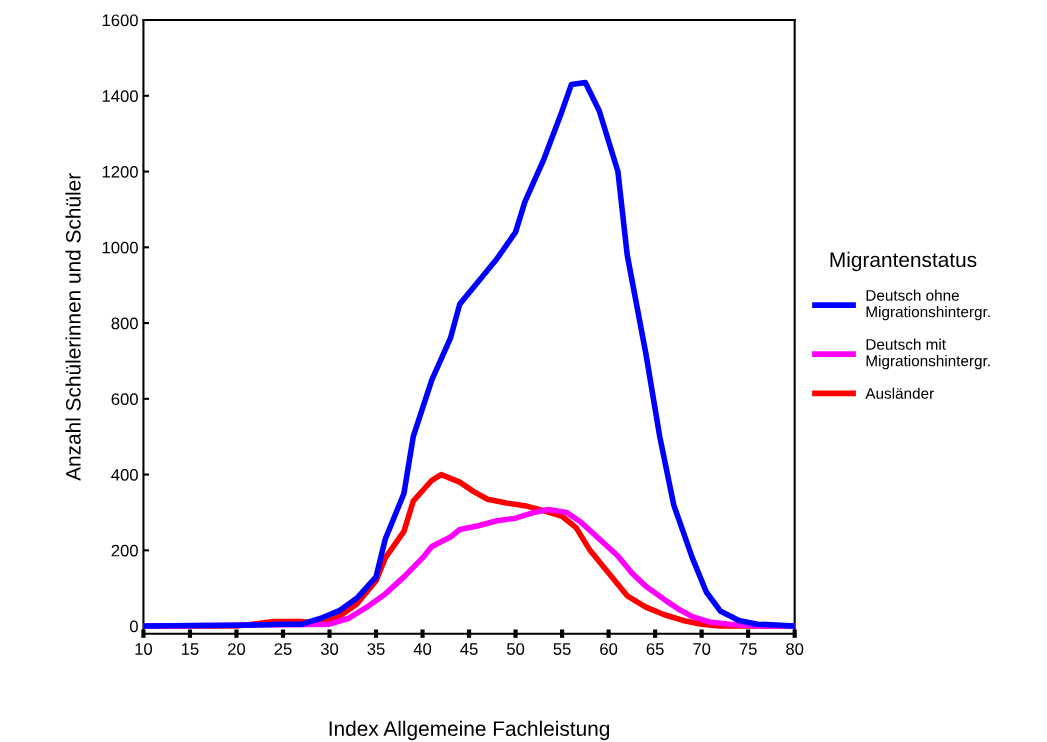  Describe the element at coordinates (133, 626) in the screenshot. I see `y-tick-label: 0` at that location.